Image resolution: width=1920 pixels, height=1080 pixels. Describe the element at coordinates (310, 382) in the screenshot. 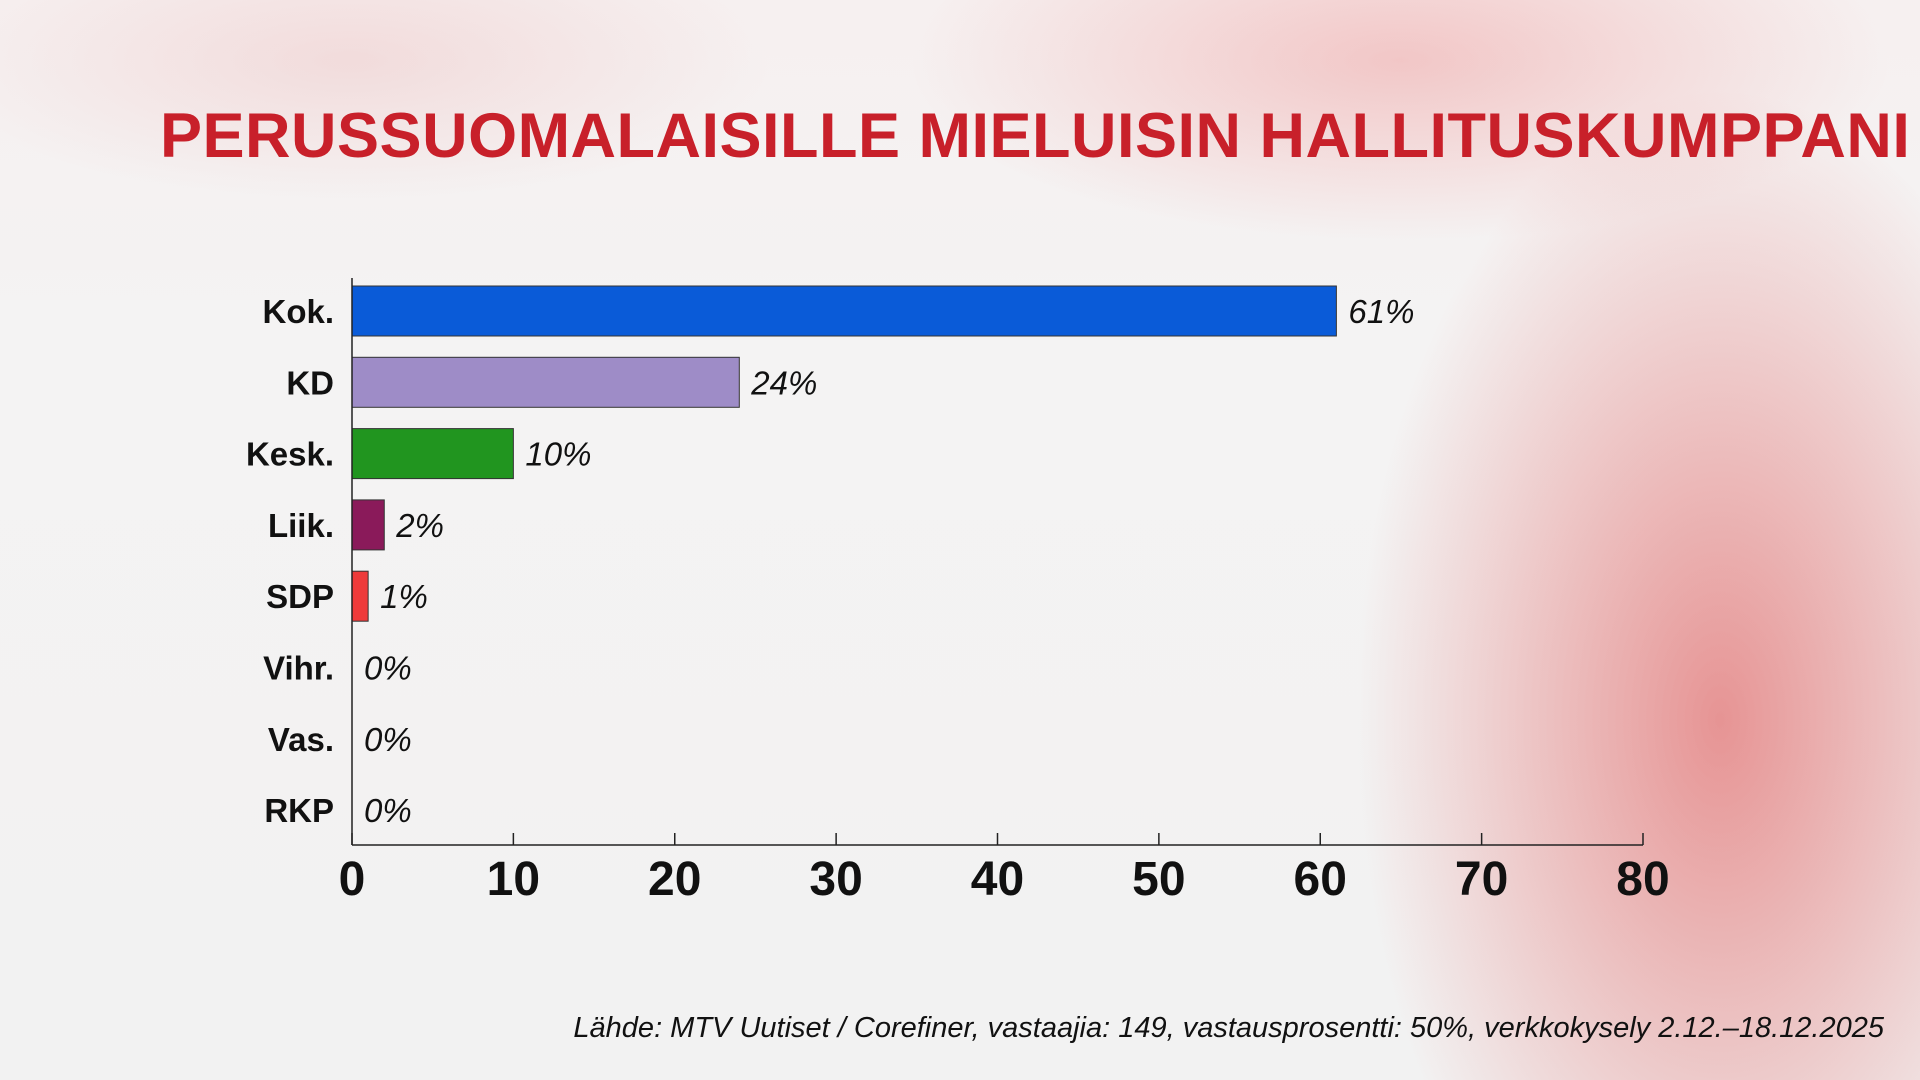

I see `category-label: KD` at that location.